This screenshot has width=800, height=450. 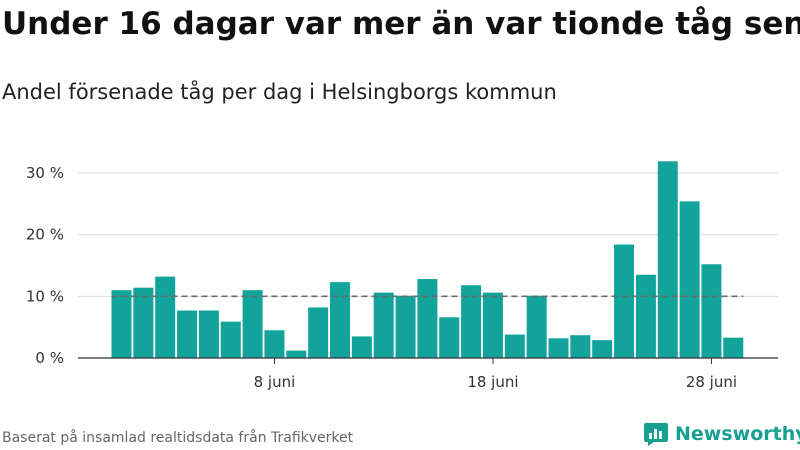 I want to click on y-tick-label: 0 %, so click(x=49, y=358).